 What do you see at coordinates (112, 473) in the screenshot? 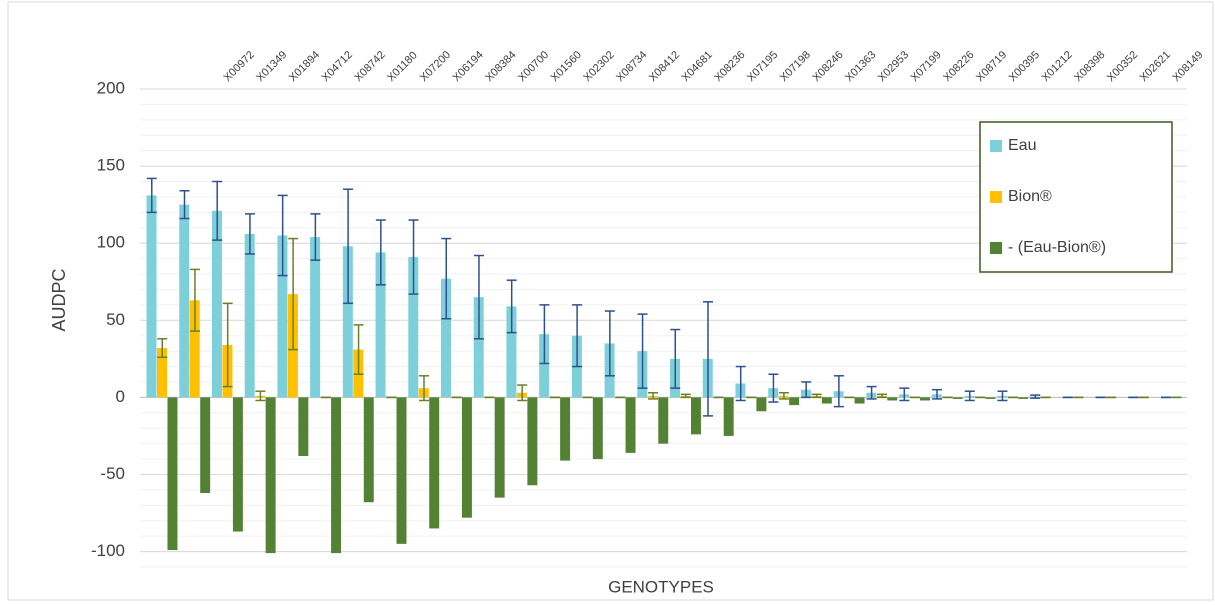
I see `y-tick-label: -50` at bounding box center [112, 473].